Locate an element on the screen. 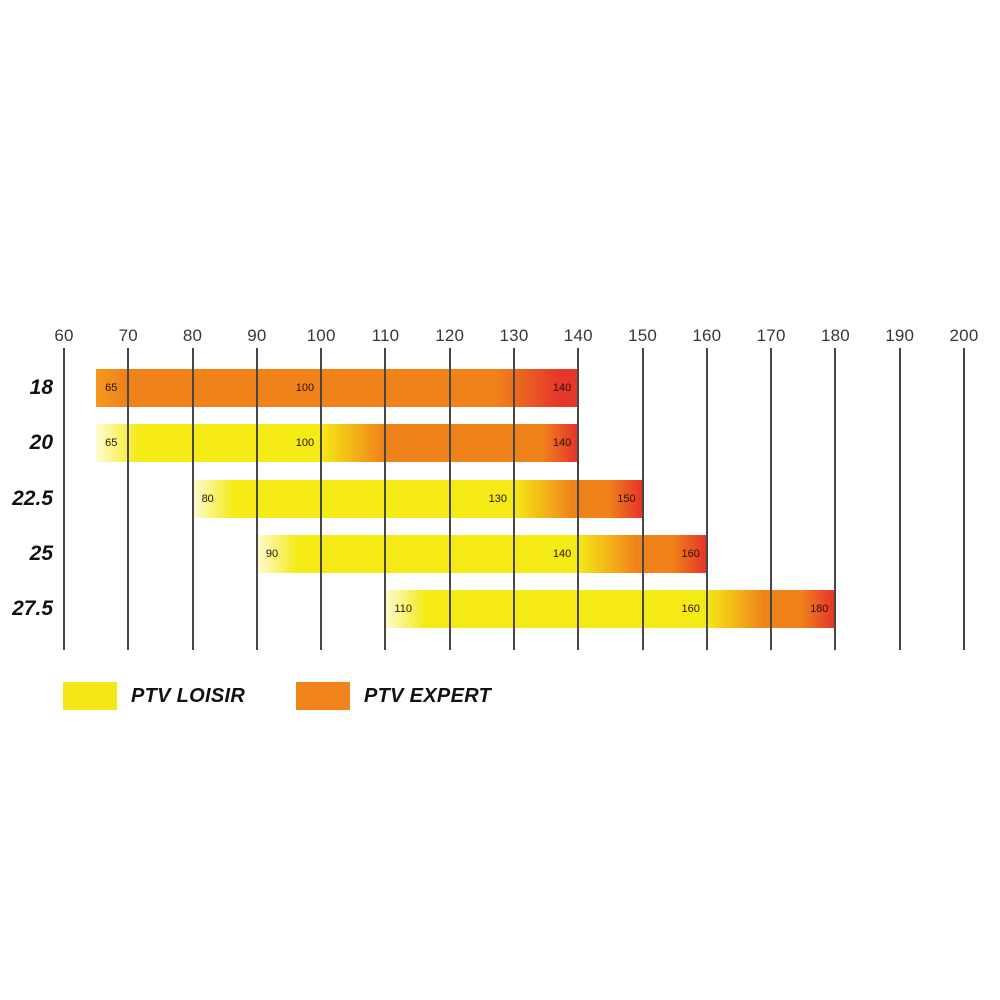  axis-tick-label: 70 is located at coordinates (128, 335).